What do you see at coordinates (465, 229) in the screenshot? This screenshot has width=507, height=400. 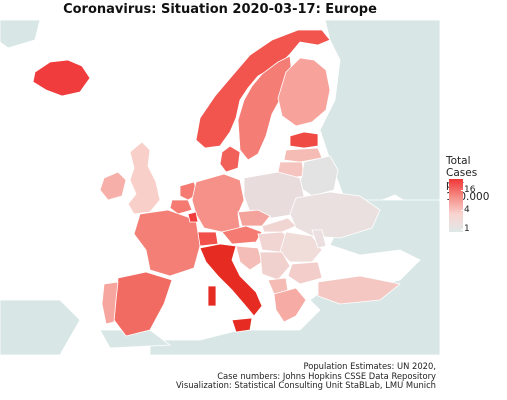 I see `legend-tick-1: 1` at bounding box center [465, 229].